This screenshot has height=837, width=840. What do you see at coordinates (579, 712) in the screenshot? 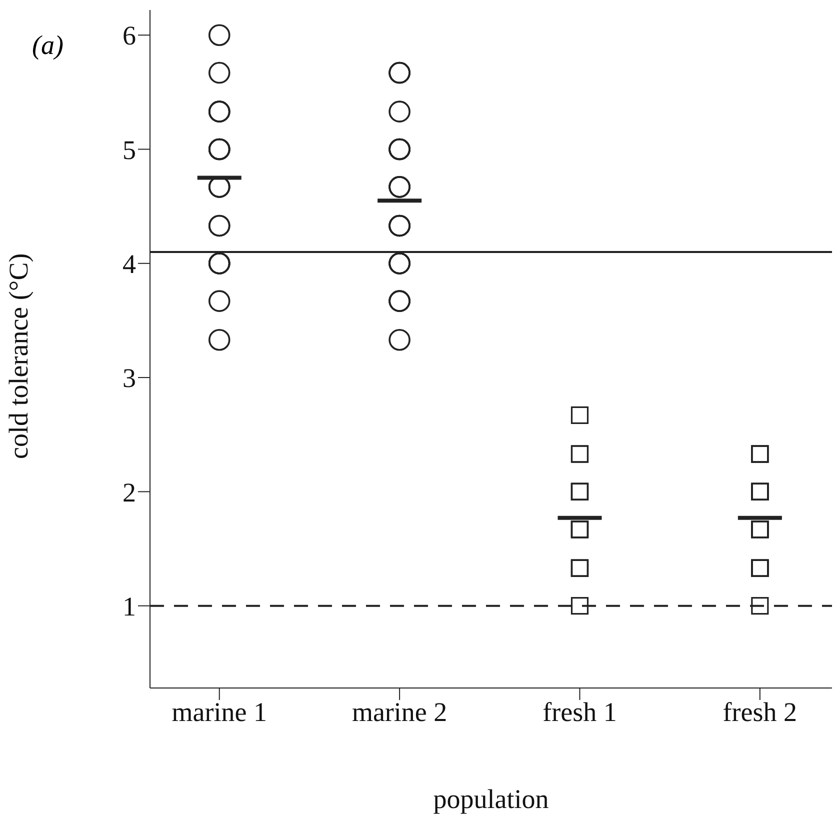
I see `x-tick-label: fresh 1` at bounding box center [579, 712].